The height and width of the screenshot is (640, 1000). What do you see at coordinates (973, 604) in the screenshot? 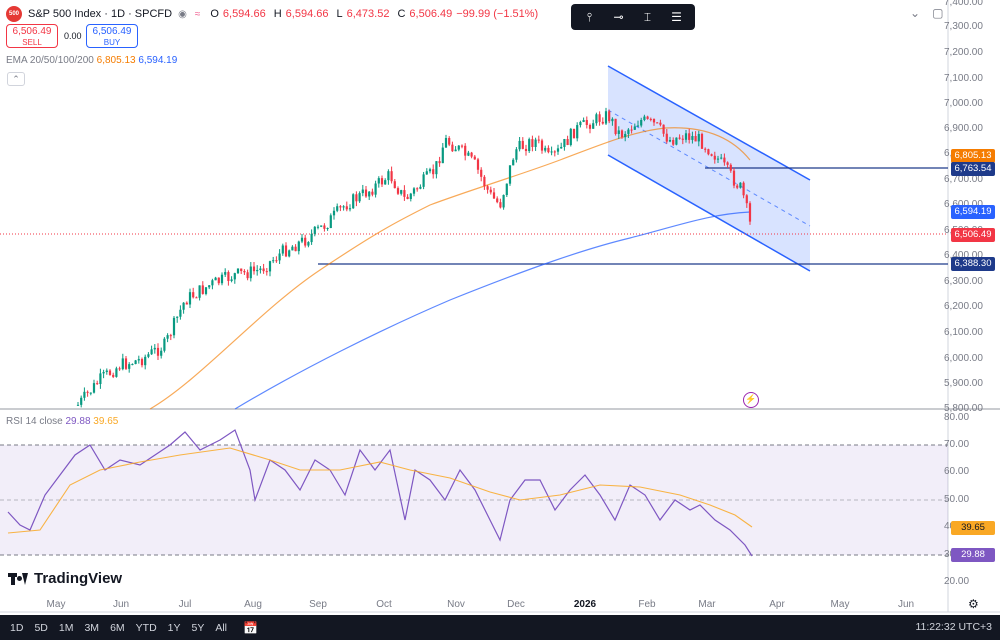
I see `settings-gear-icon: ⚙` at bounding box center [973, 604].